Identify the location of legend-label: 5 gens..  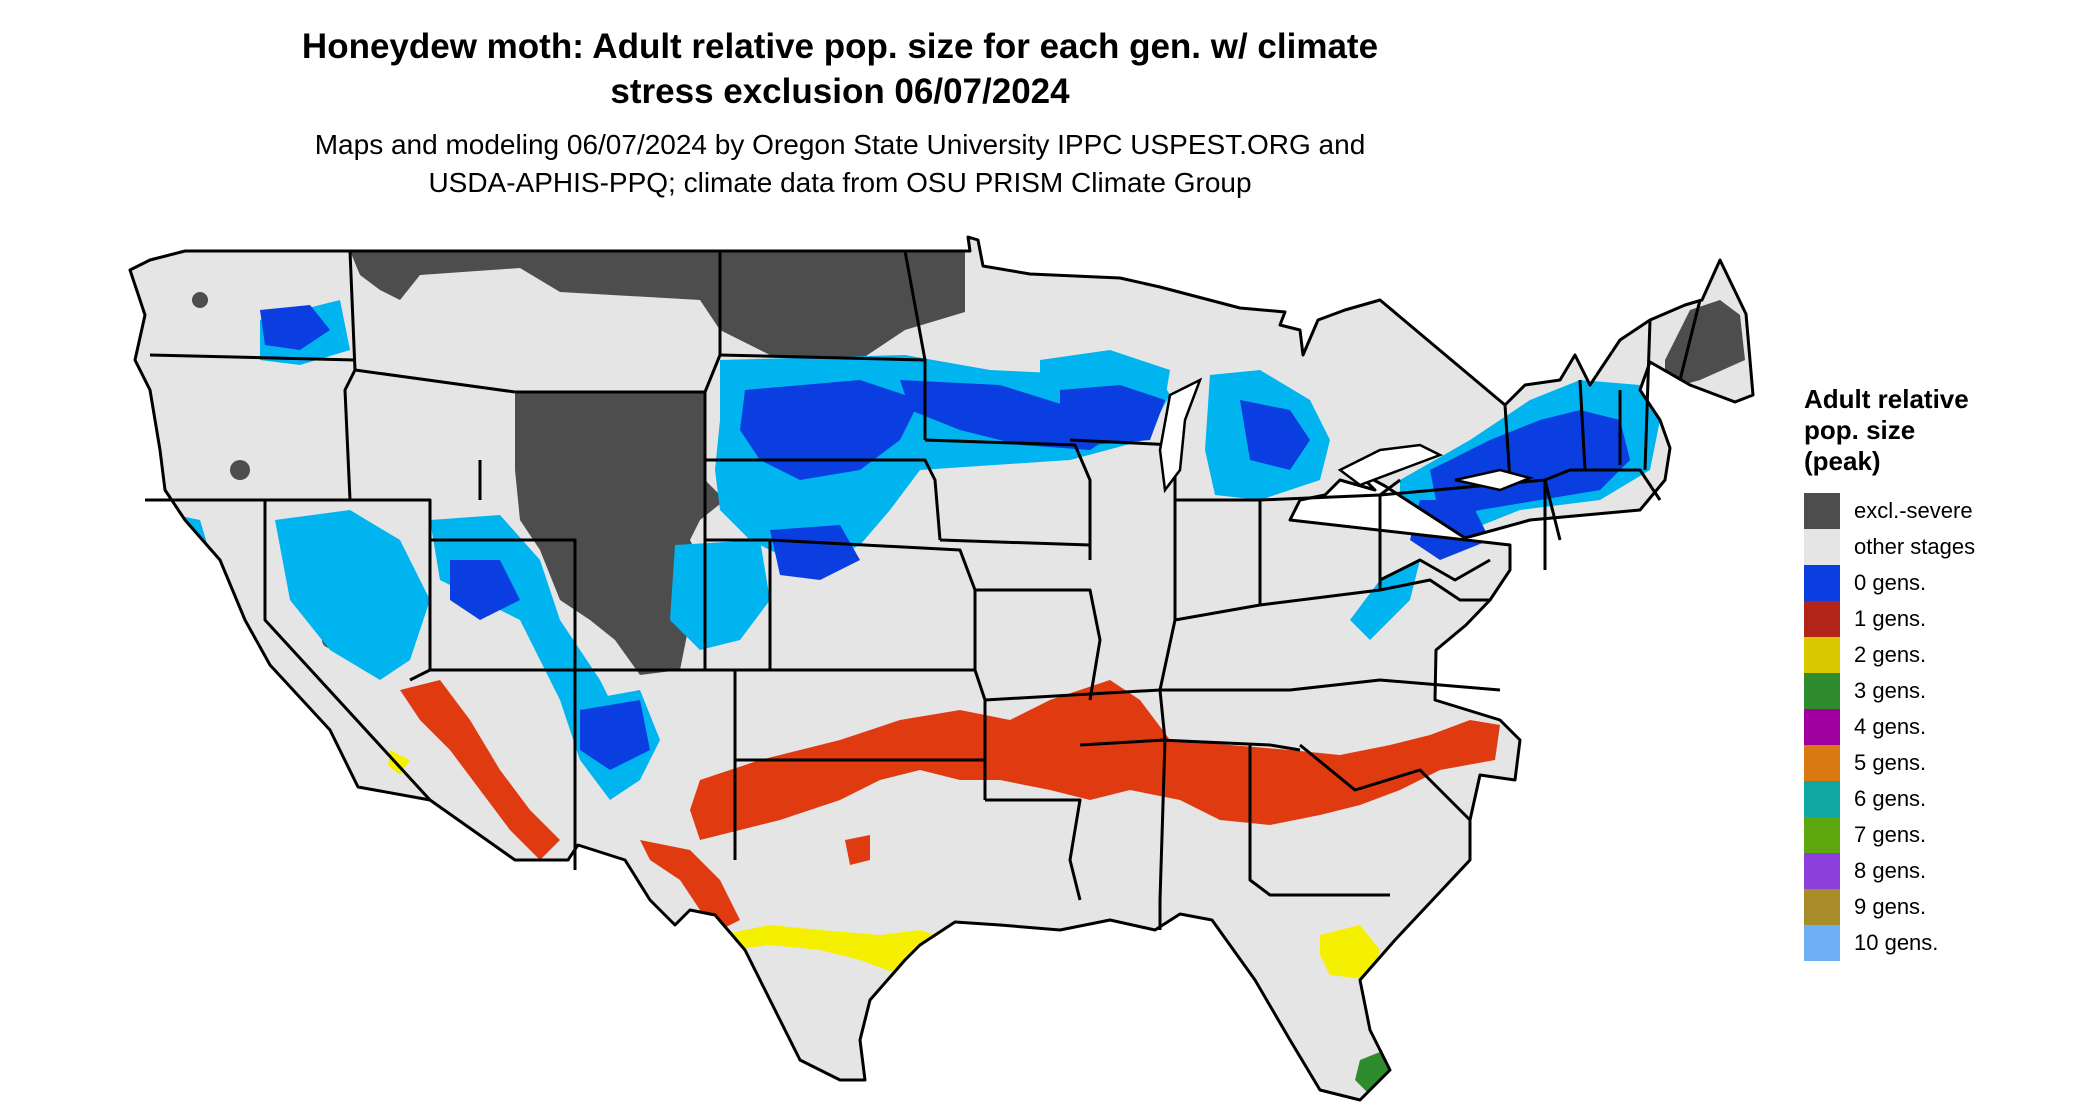
(1890, 762).